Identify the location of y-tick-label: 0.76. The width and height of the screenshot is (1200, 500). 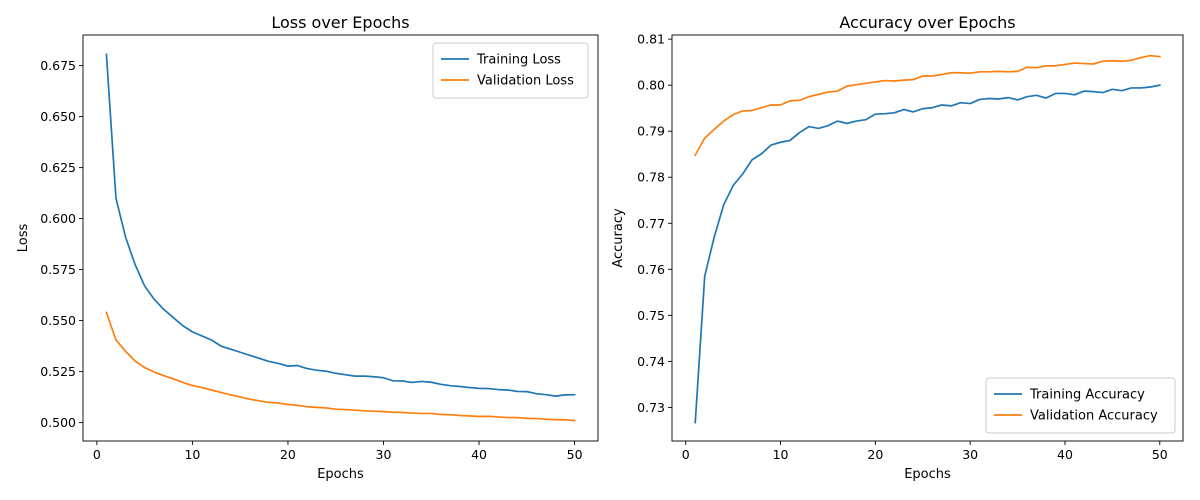
(651, 269).